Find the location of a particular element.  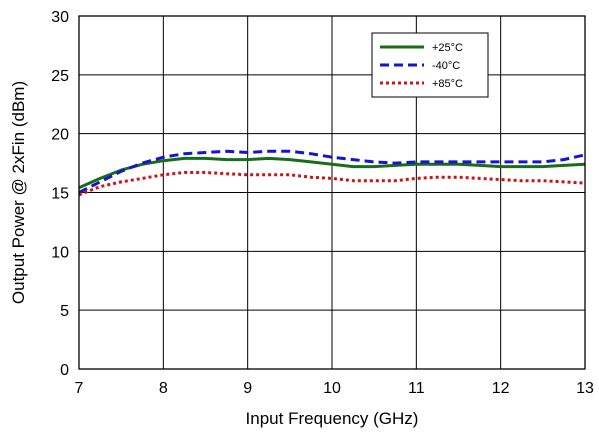

series-lines is located at coordinates (332, 173).